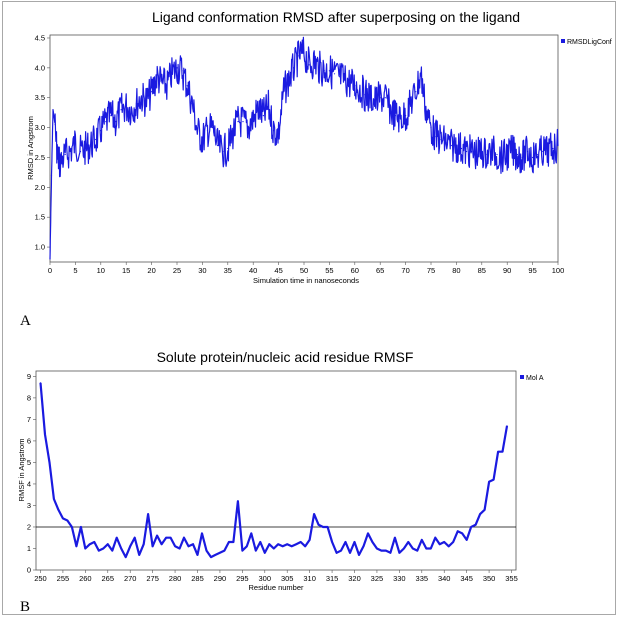  Describe the element at coordinates (329, 270) in the screenshot. I see `a-x-tick-label: 55` at that location.